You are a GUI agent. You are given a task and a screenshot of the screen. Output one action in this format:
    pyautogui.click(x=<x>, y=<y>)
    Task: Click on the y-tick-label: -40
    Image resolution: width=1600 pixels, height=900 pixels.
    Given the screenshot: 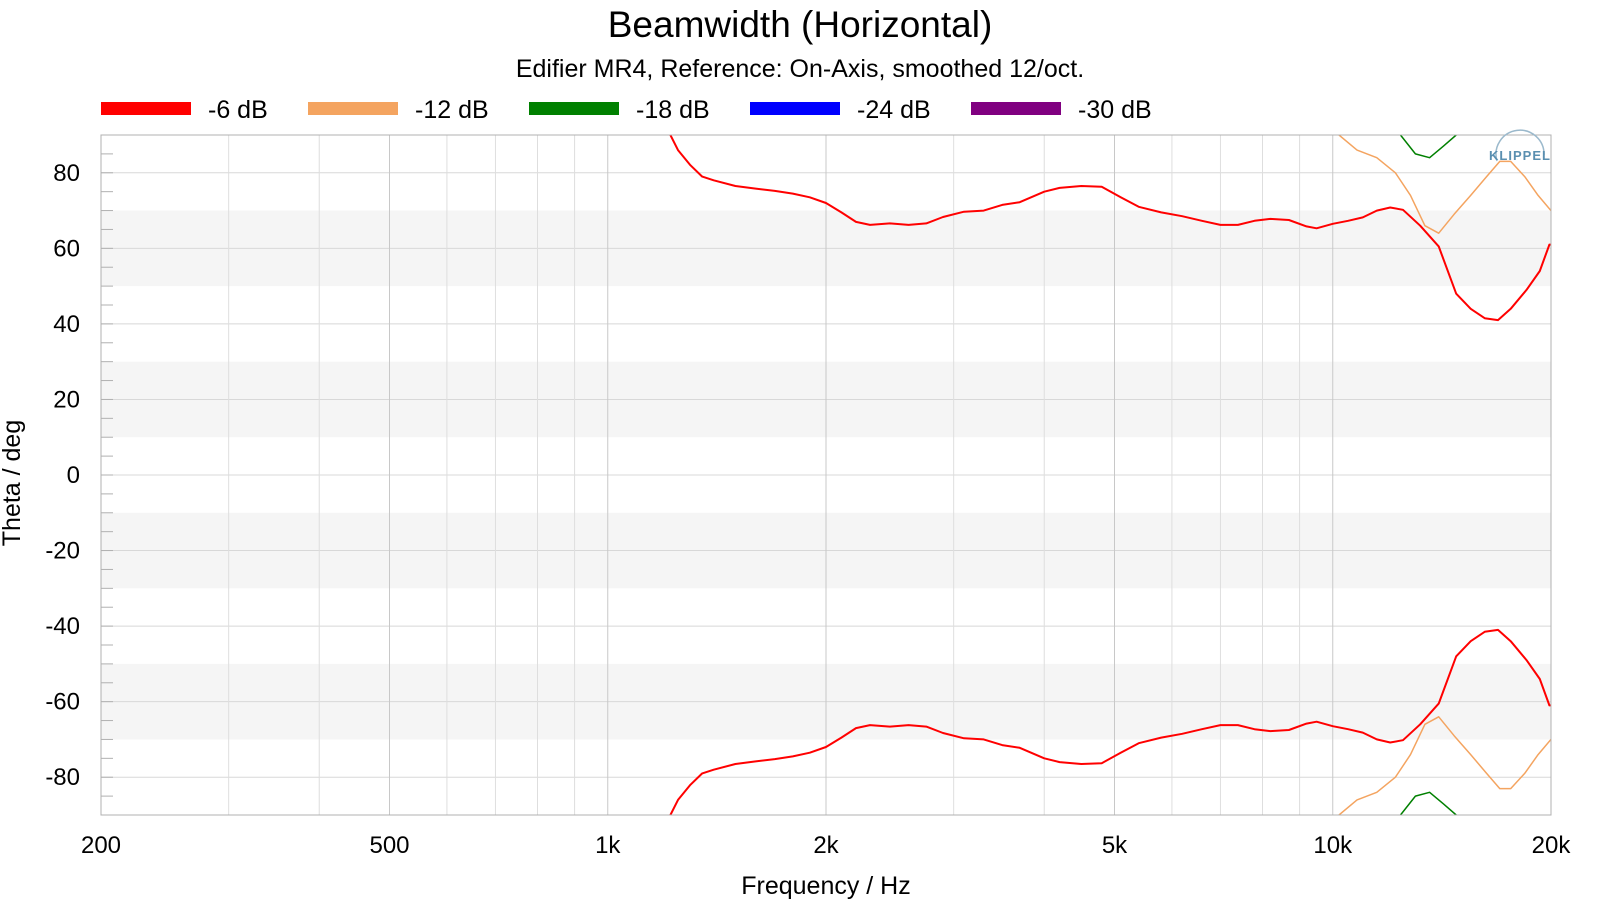 What is the action you would take?
    pyautogui.click(x=62, y=626)
    